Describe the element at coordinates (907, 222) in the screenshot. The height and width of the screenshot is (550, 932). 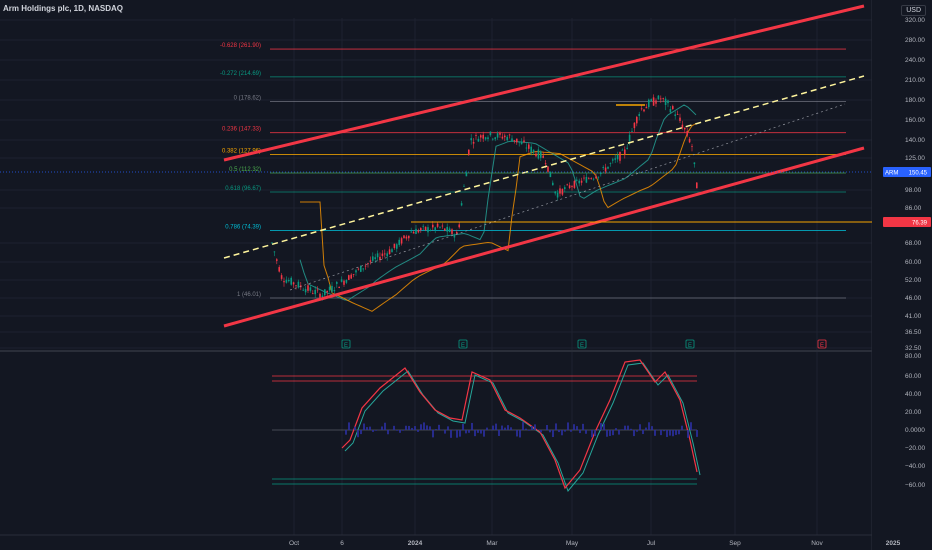
I see `price-badge` at that location.